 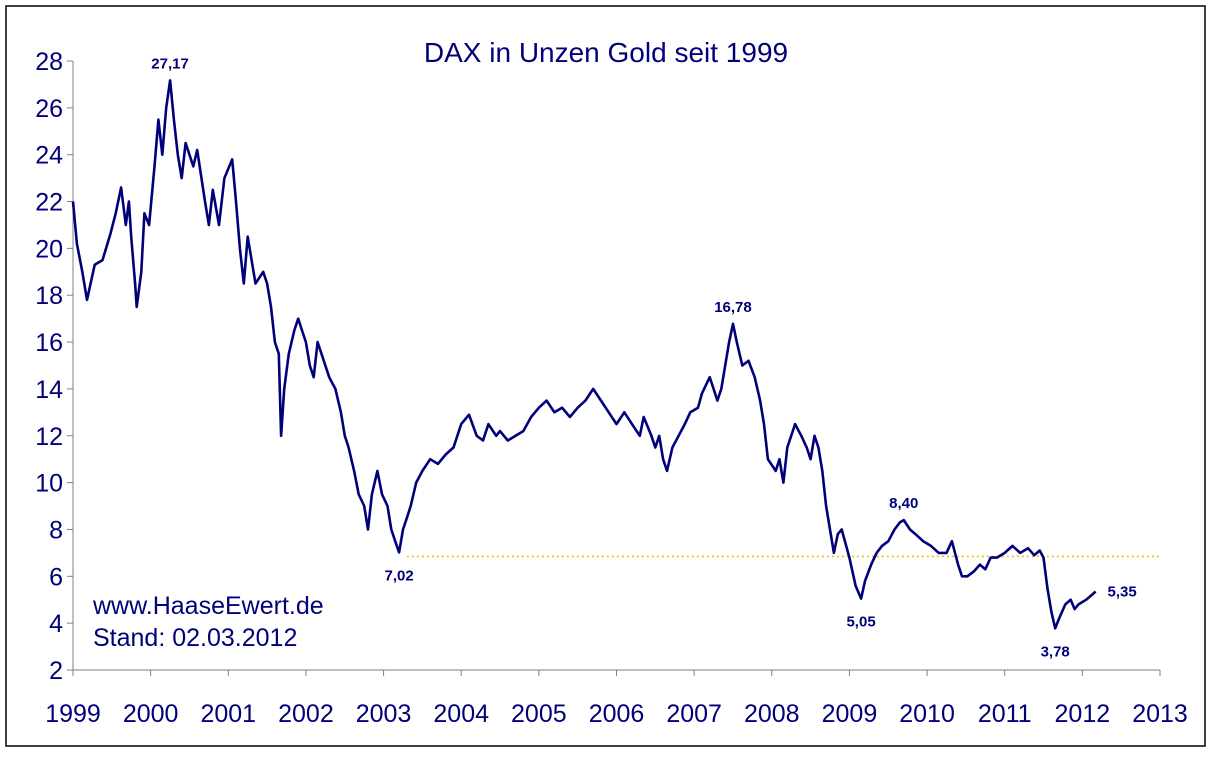 I want to click on watermark-date: Stand: 02.03.2012, so click(x=195, y=638).